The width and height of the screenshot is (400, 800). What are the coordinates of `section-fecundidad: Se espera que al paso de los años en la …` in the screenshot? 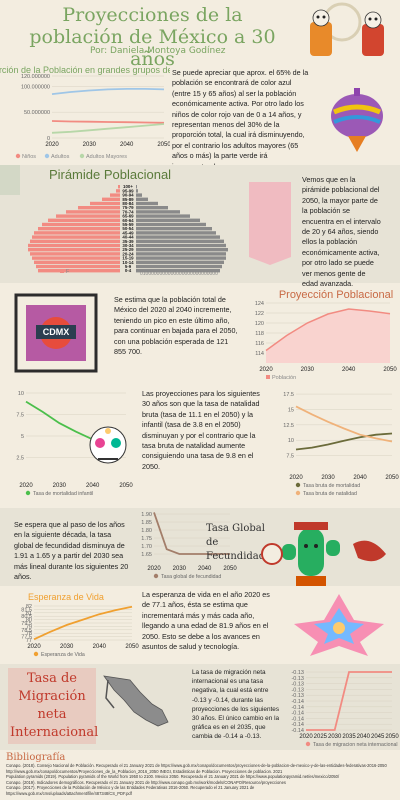 It's located at (200, 547).